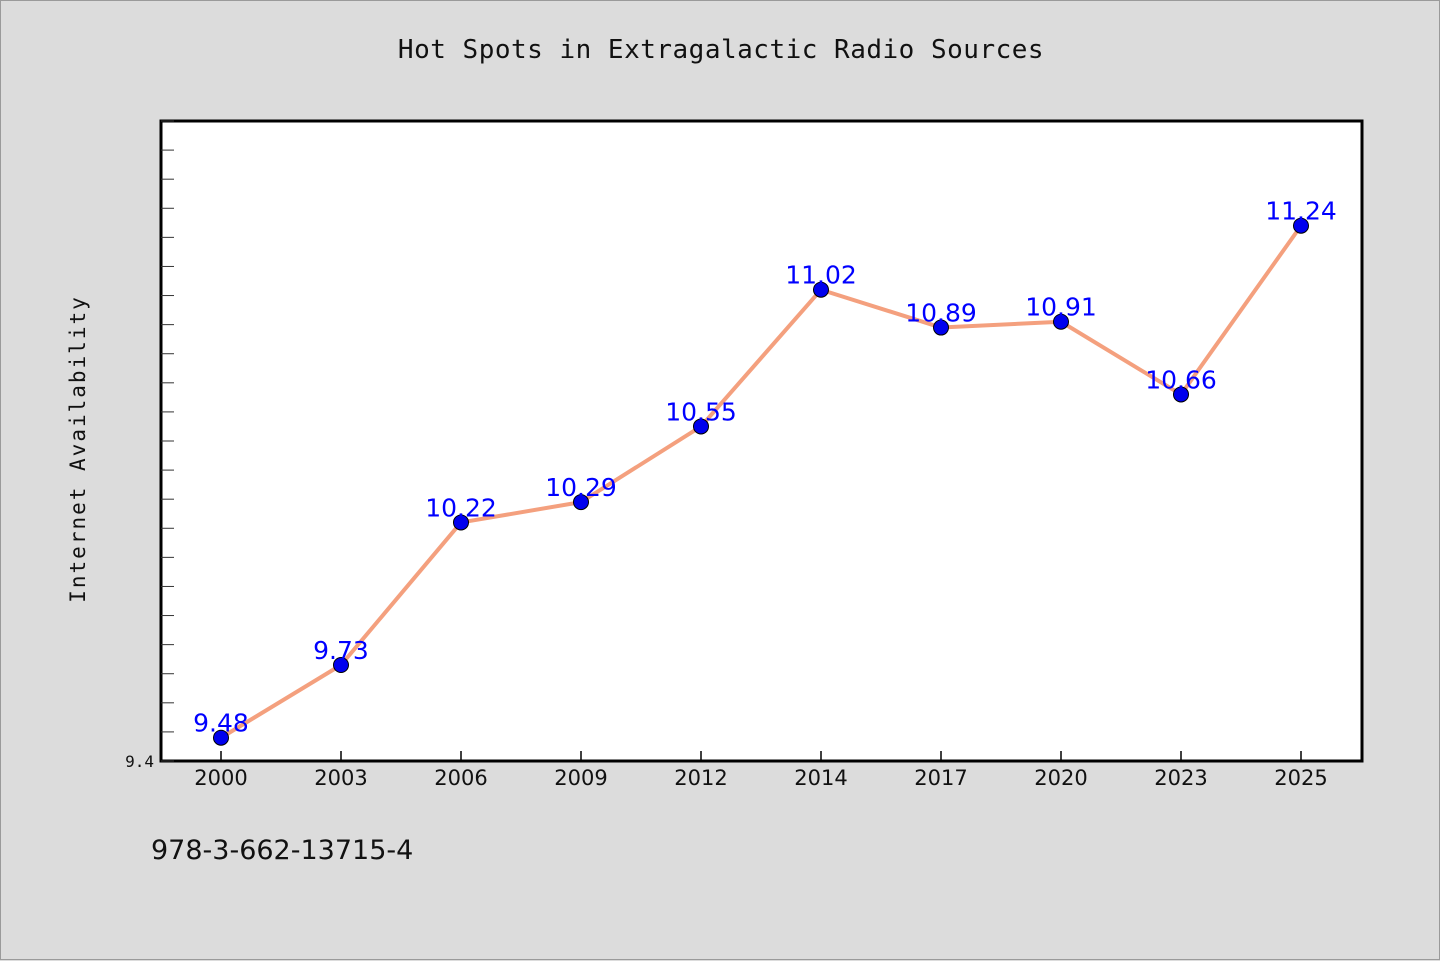 The image size is (1440, 961). I want to click on data-value-label: 10.66, so click(1181, 379).